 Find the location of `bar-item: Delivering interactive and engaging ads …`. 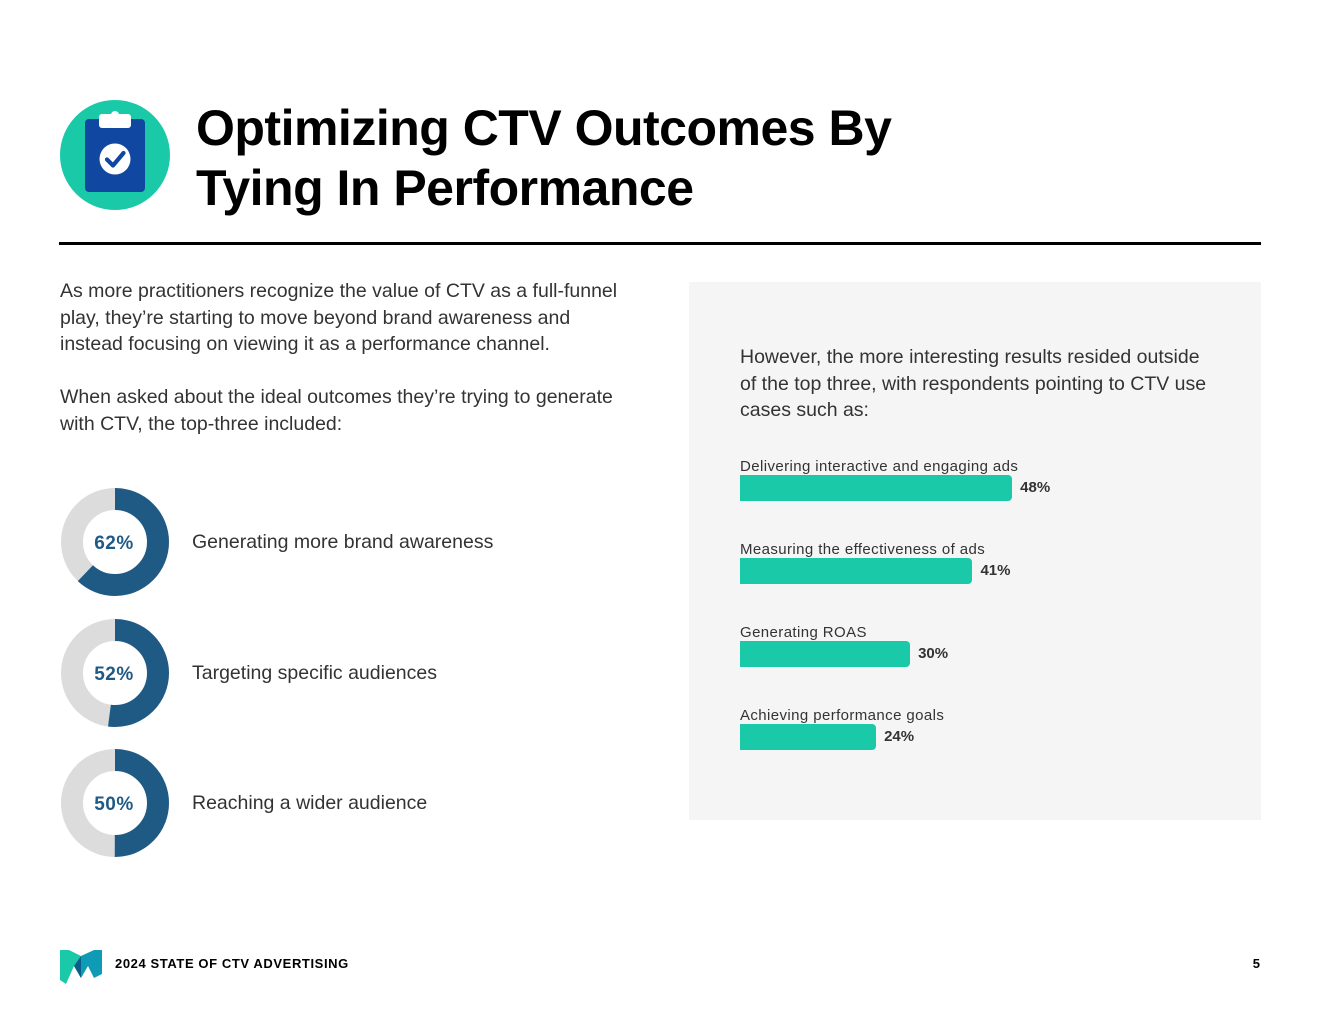

bar-item: Delivering interactive and engaging ads … is located at coordinates (980, 488).